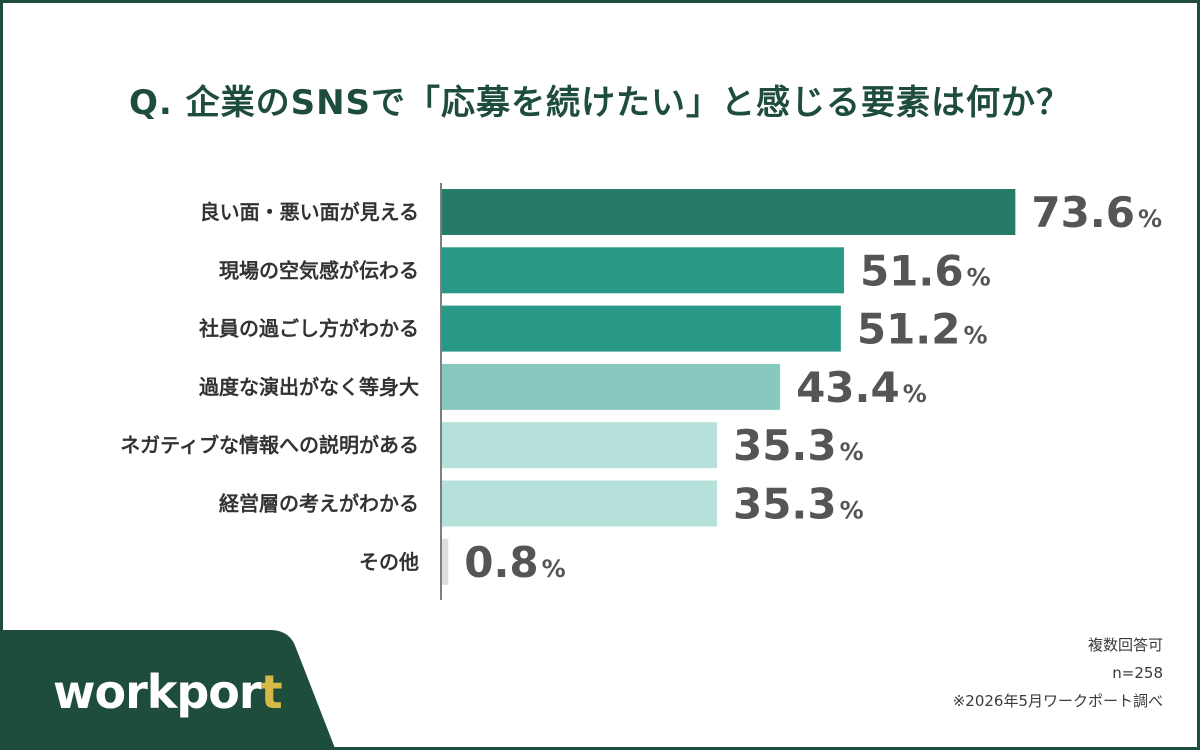 This screenshot has height=750, width=1200. Describe the element at coordinates (389, 562) in the screenshot. I see `category-label: その他` at that location.